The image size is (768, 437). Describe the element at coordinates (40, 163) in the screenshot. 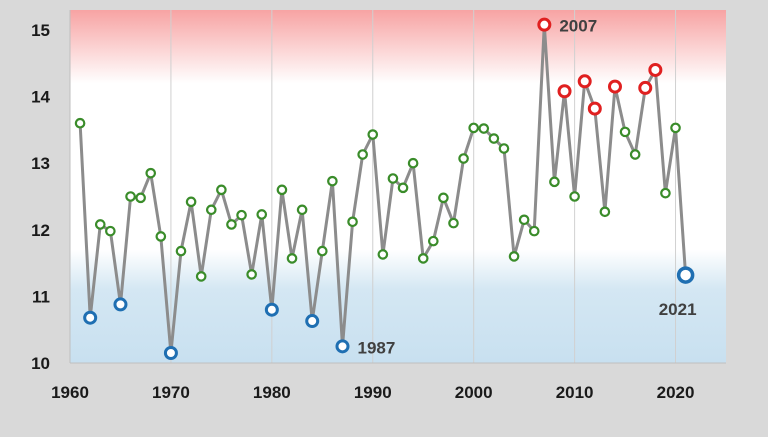

I see `y-tick-label: 13` at that location.